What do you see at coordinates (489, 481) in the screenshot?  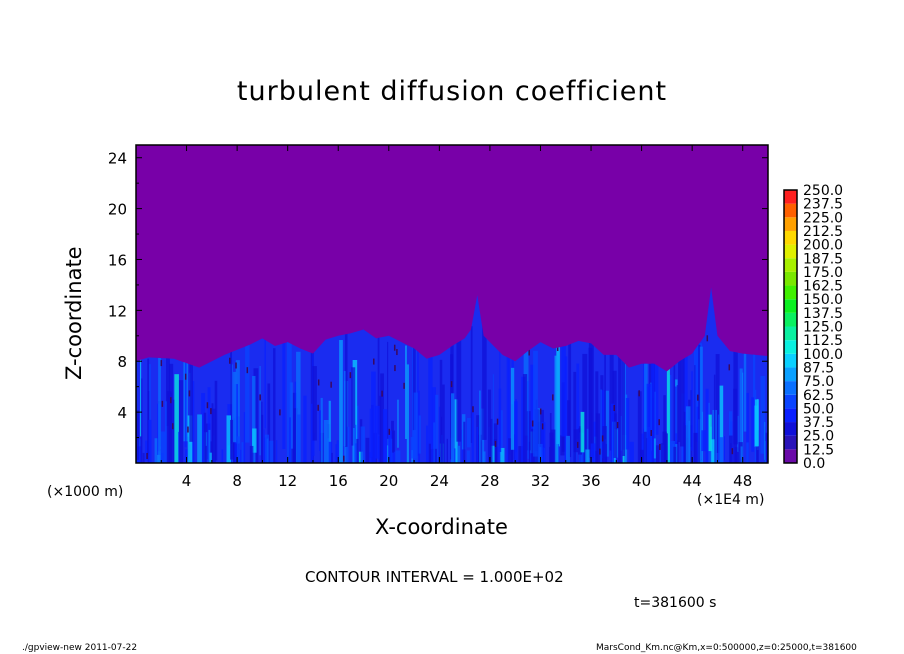 I see `x-tick-label: 28` at bounding box center [489, 481].